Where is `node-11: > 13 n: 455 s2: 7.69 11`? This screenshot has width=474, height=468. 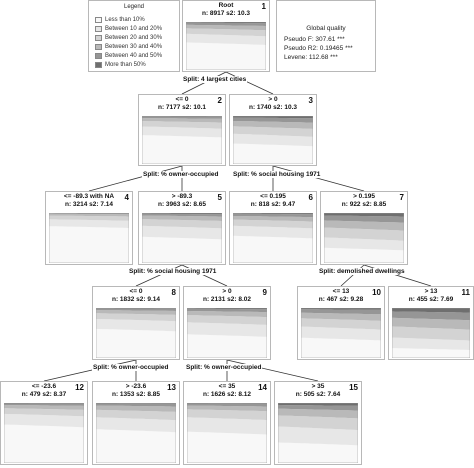 node-11: > 13 n: 455 s2: 7.69 11 is located at coordinates (431, 323).